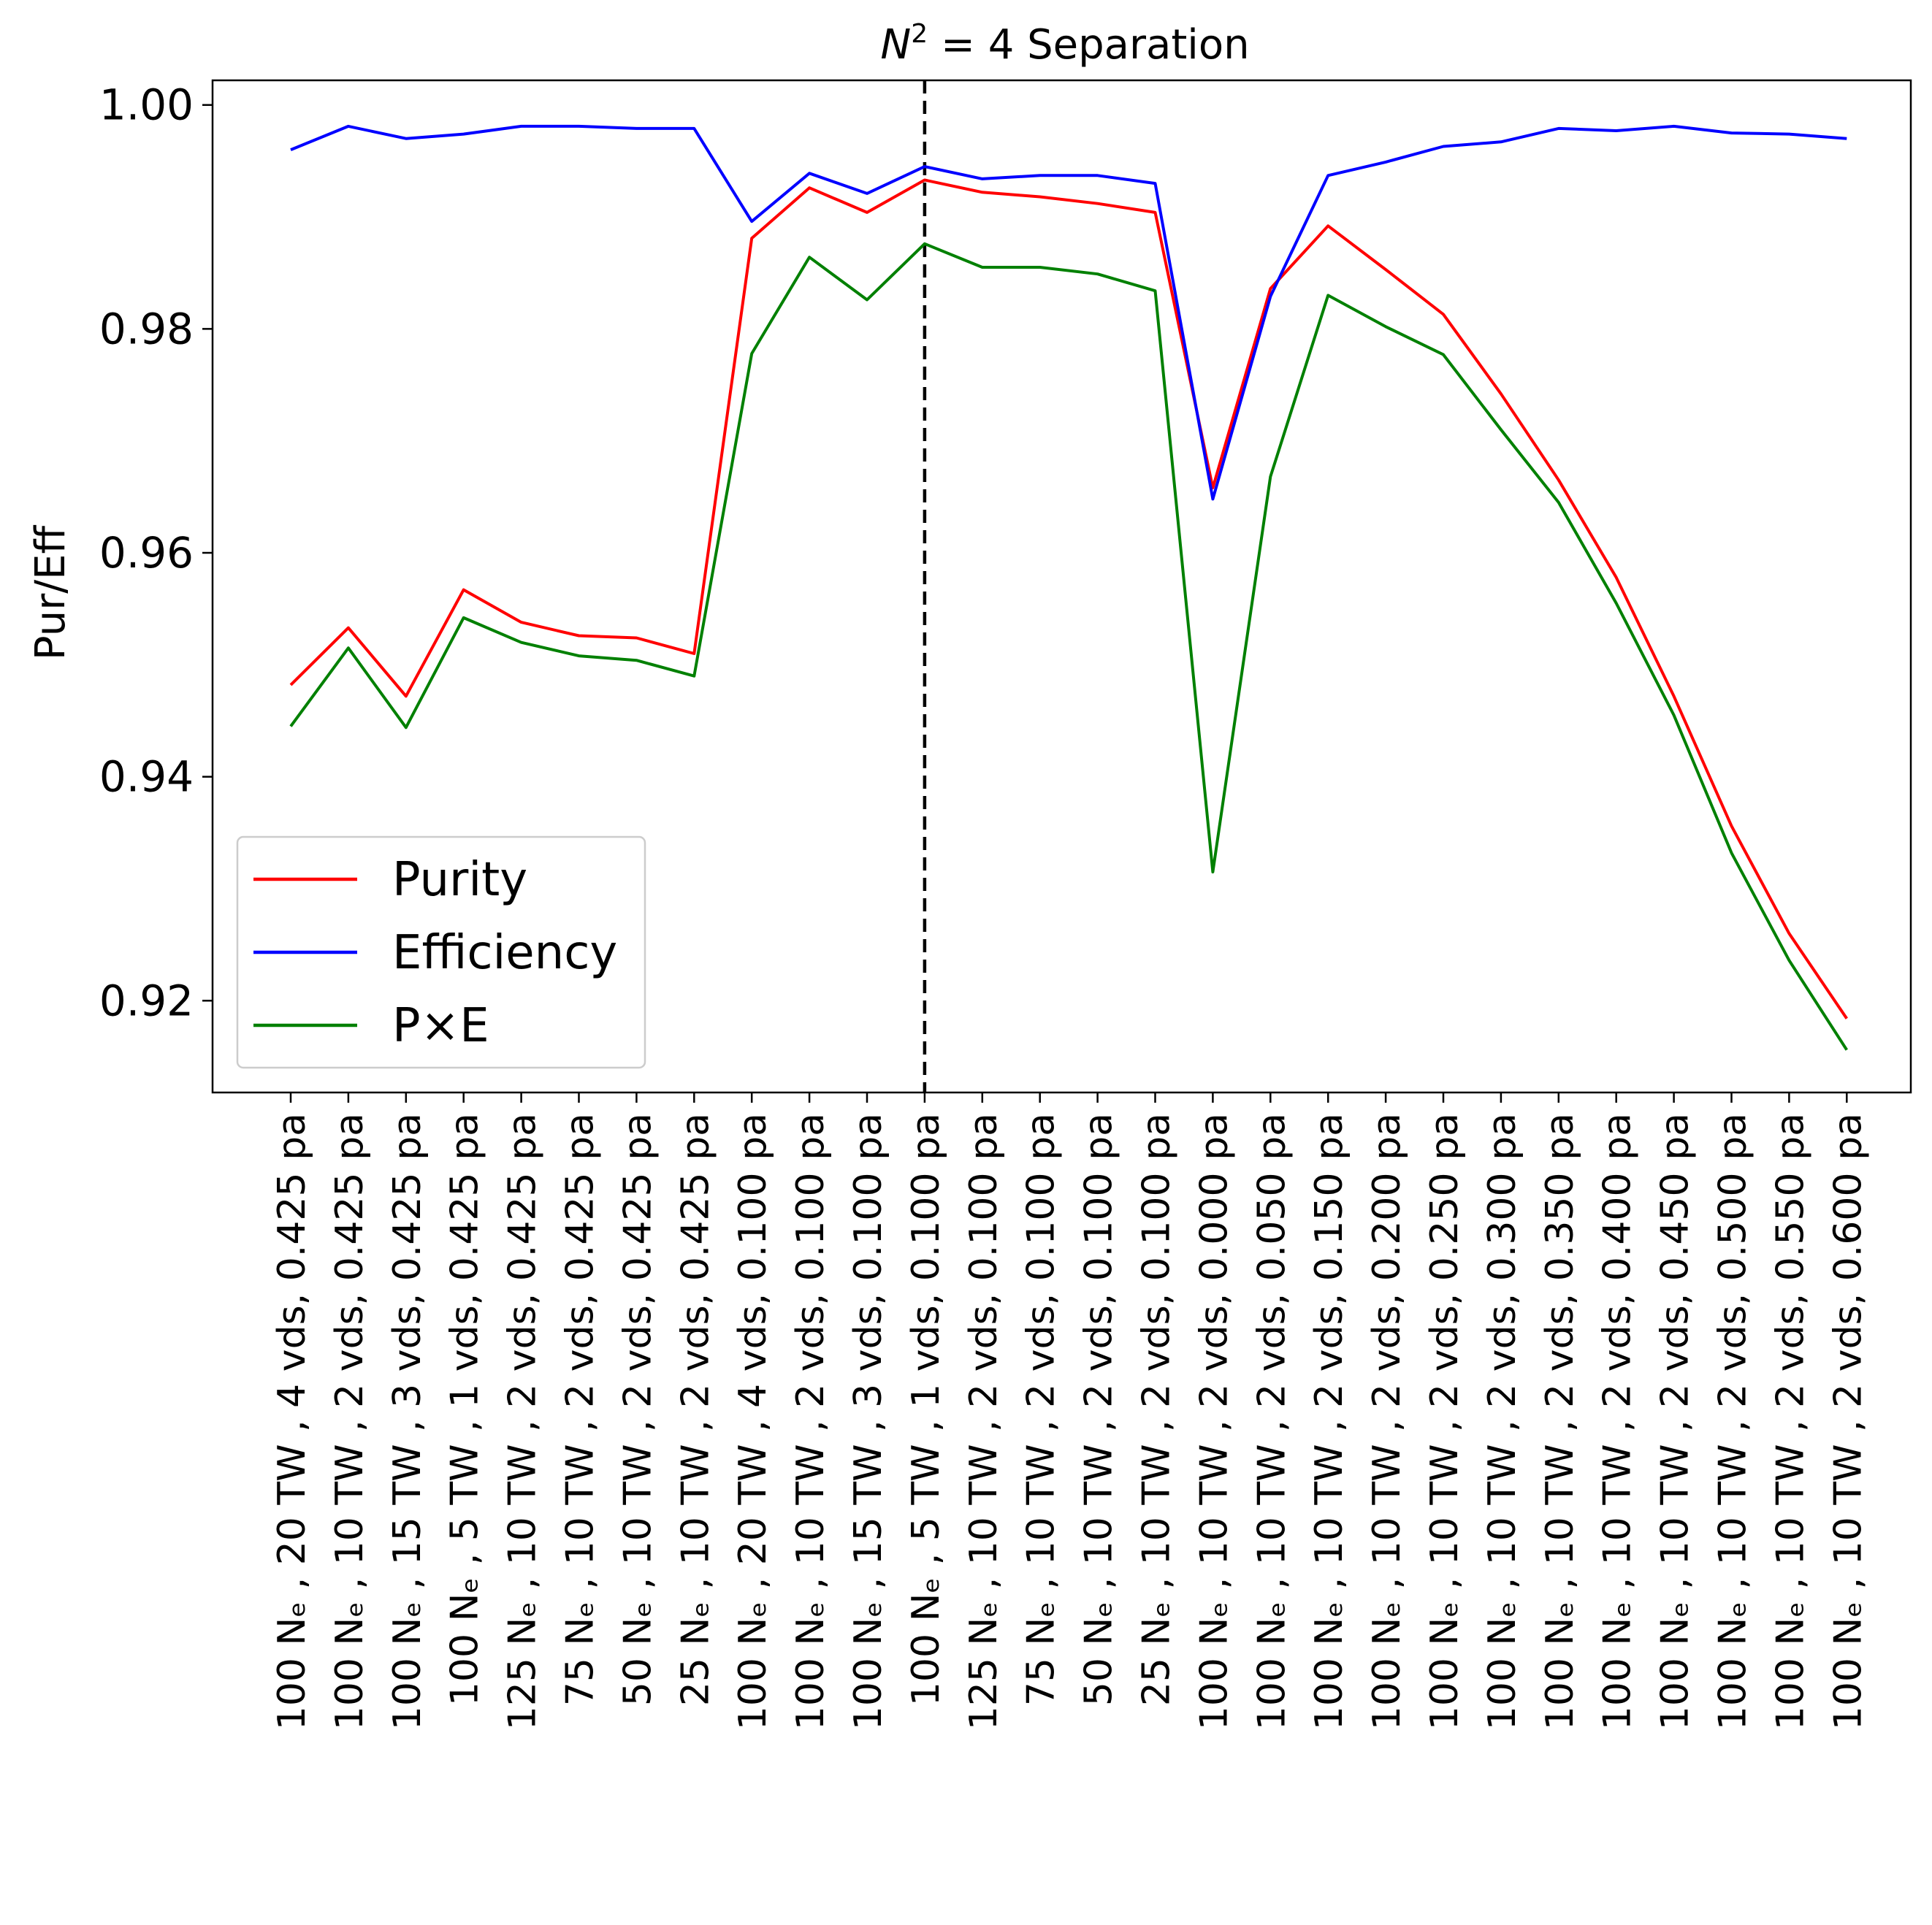 The image size is (1932, 1925). I want to click on x-tick-label: 25 Nₑ , 10 TW , 2 vds, 0.425 pa, so click(695, 1409).